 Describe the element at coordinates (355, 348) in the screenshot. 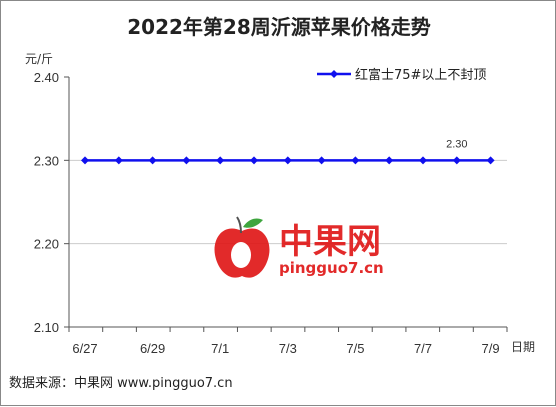

I see `x-tick-label: 7/5` at that location.